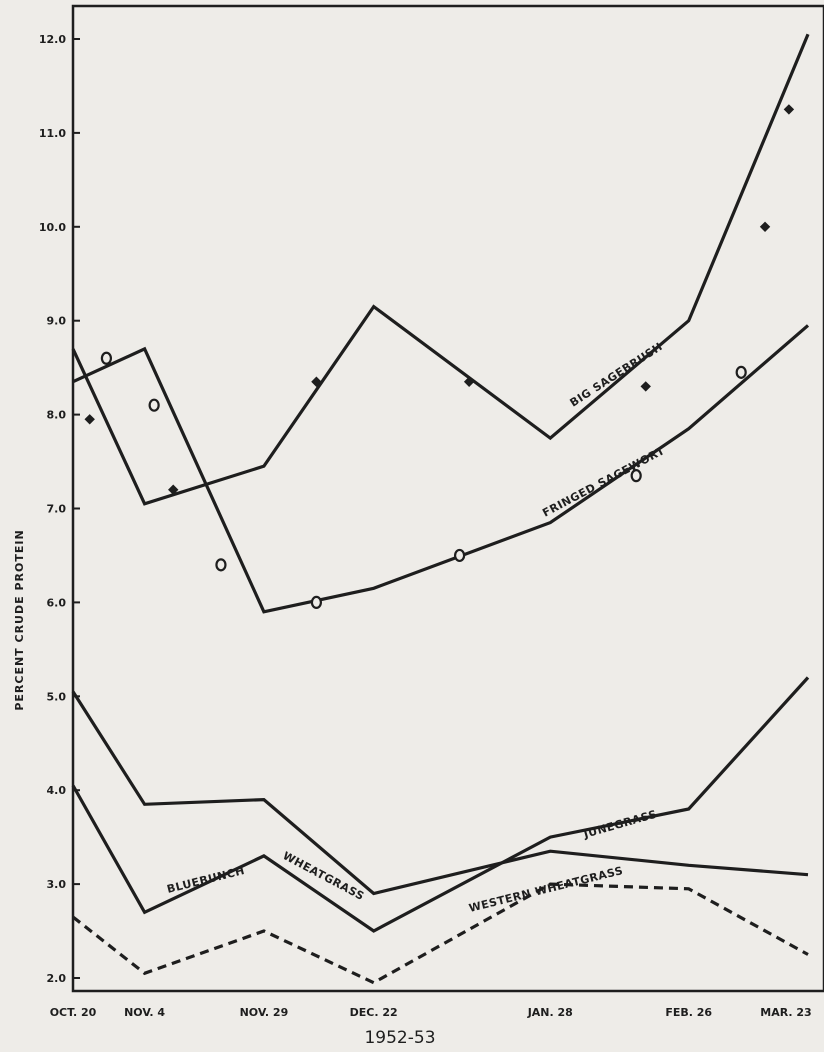 This screenshot has width=824, height=1052. What do you see at coordinates (57, 978) in the screenshot?
I see `y-tick-label: 2.0` at bounding box center [57, 978].